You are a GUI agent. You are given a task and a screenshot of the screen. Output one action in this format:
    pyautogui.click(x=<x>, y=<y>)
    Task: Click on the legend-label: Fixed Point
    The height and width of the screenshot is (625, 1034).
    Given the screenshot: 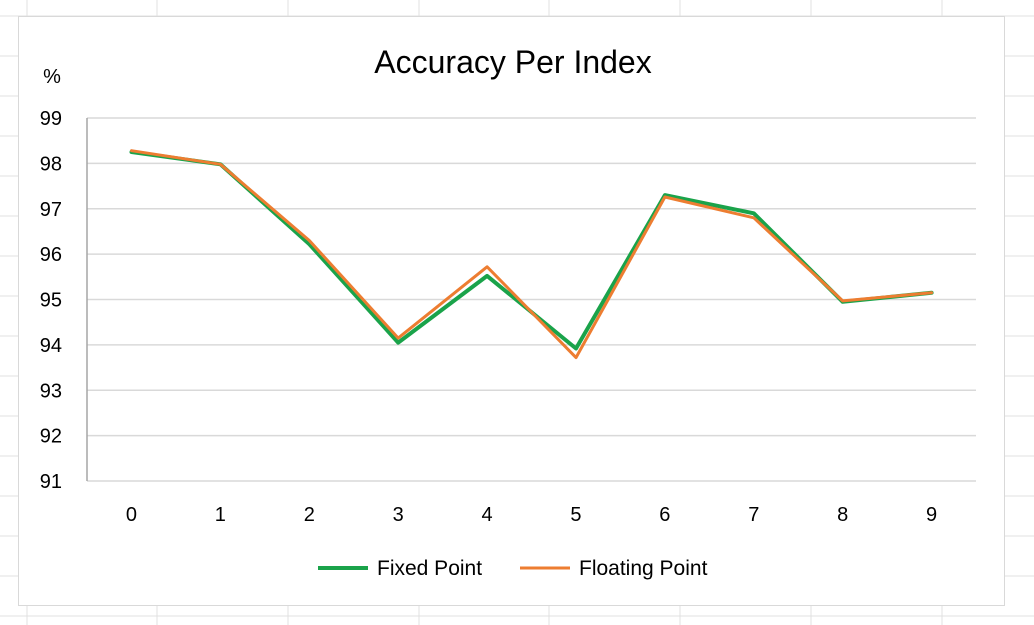 What is the action you would take?
    pyautogui.click(x=429, y=568)
    